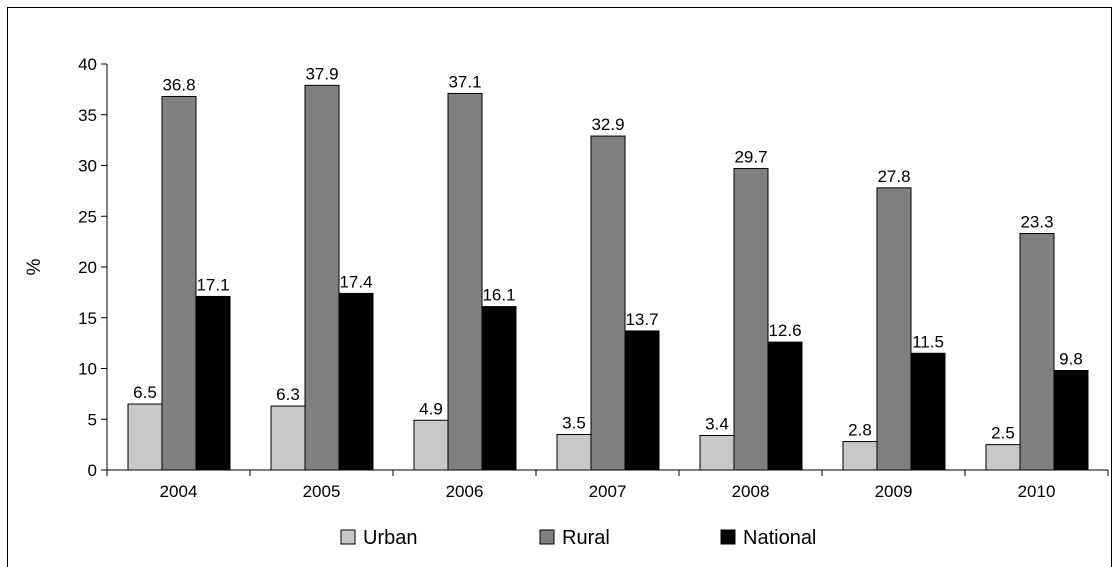 The height and width of the screenshot is (567, 1113). Describe the element at coordinates (87, 64) in the screenshot. I see `y-tick-label: 40` at that location.